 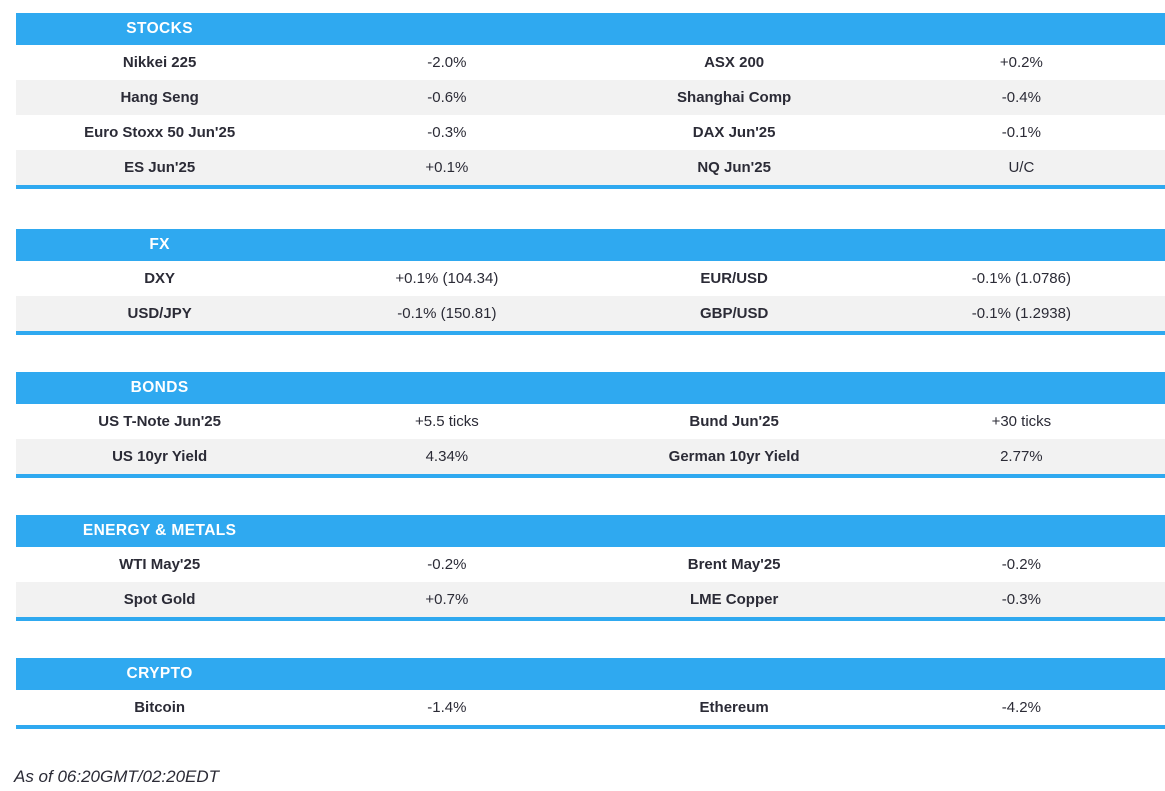 I want to click on instrument-value: 4.34%, so click(x=447, y=456).